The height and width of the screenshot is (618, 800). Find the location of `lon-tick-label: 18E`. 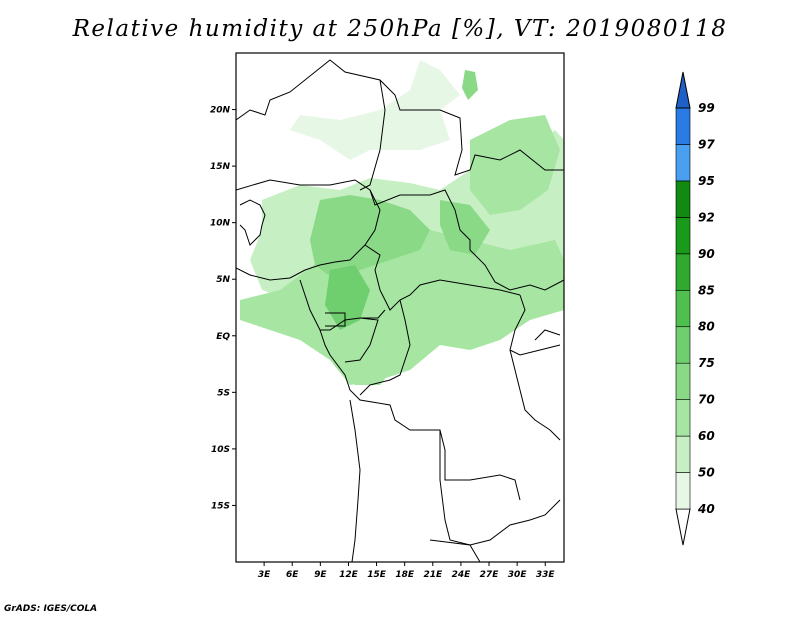

lon-tick-label: 18E is located at coordinates (405, 575).